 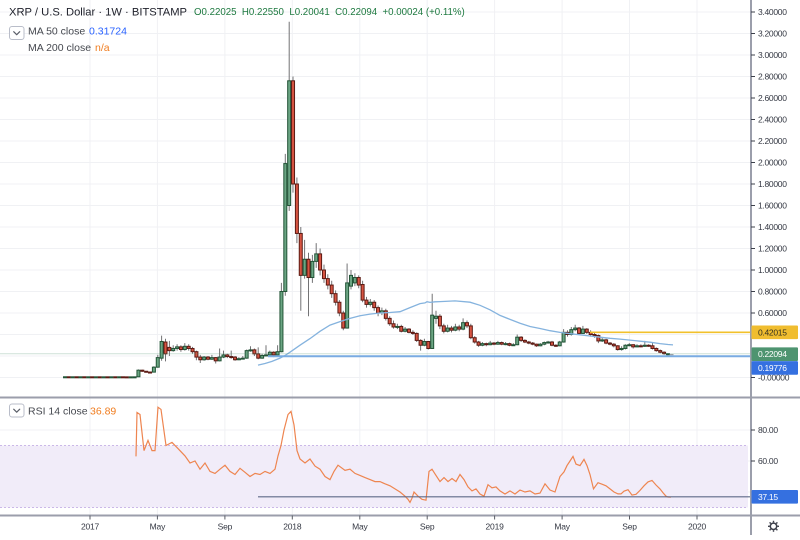 I want to click on svg-text: 2019, so click(x=495, y=527).